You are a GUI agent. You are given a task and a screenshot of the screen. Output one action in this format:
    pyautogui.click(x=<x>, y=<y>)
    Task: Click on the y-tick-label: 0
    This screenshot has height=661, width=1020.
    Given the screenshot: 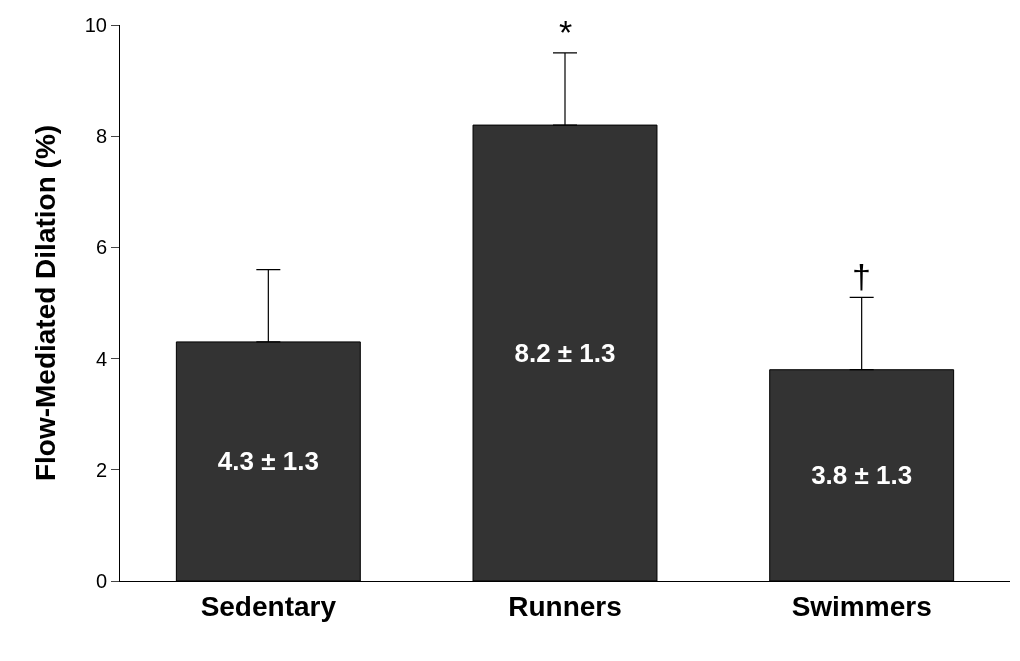 What is the action you would take?
    pyautogui.click(x=101, y=581)
    